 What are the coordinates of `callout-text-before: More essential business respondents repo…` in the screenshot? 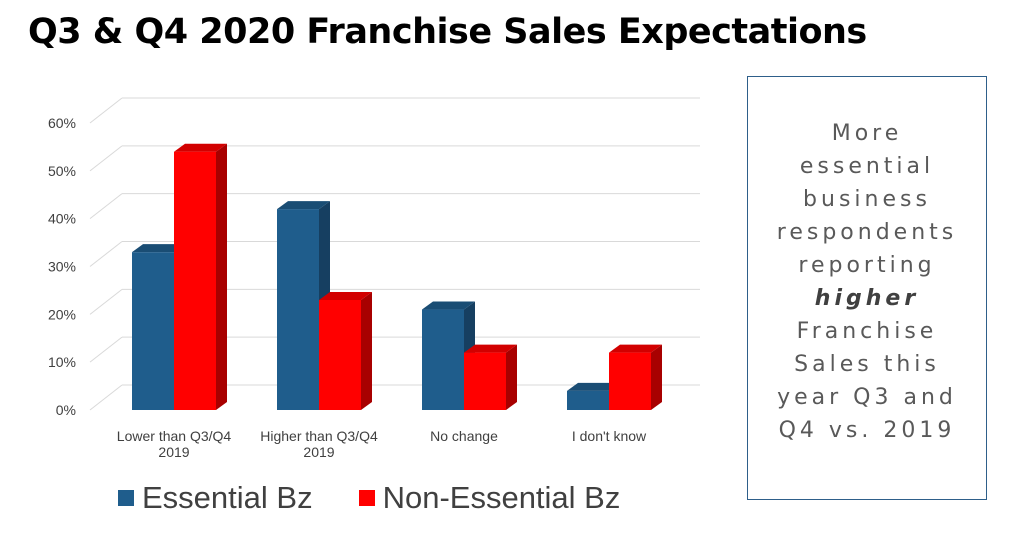 It's located at (867, 199).